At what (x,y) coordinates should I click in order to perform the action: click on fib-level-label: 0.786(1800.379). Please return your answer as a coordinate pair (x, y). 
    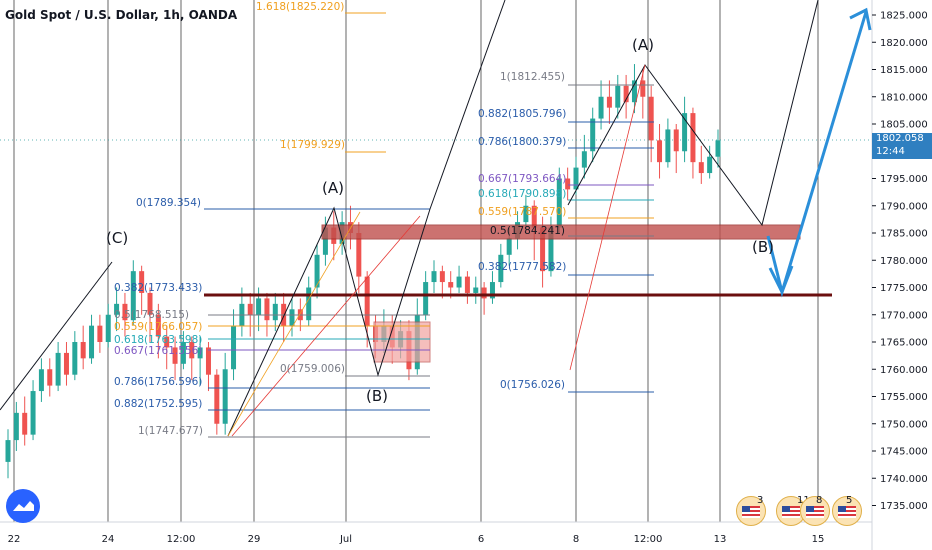
    Looking at the image, I should click on (522, 142).